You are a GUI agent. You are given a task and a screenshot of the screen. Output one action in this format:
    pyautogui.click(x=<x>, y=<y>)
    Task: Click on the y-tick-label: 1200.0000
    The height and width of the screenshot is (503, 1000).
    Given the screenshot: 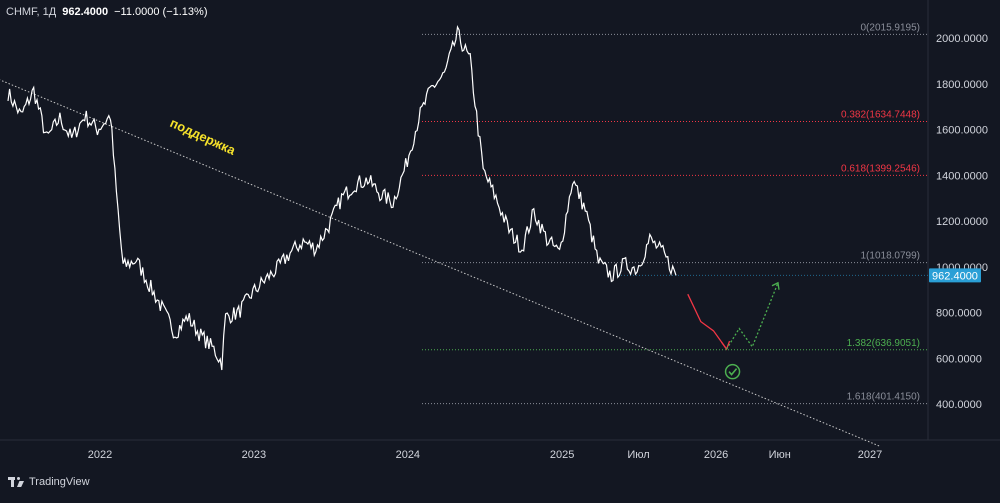 What is the action you would take?
    pyautogui.click(x=962, y=222)
    